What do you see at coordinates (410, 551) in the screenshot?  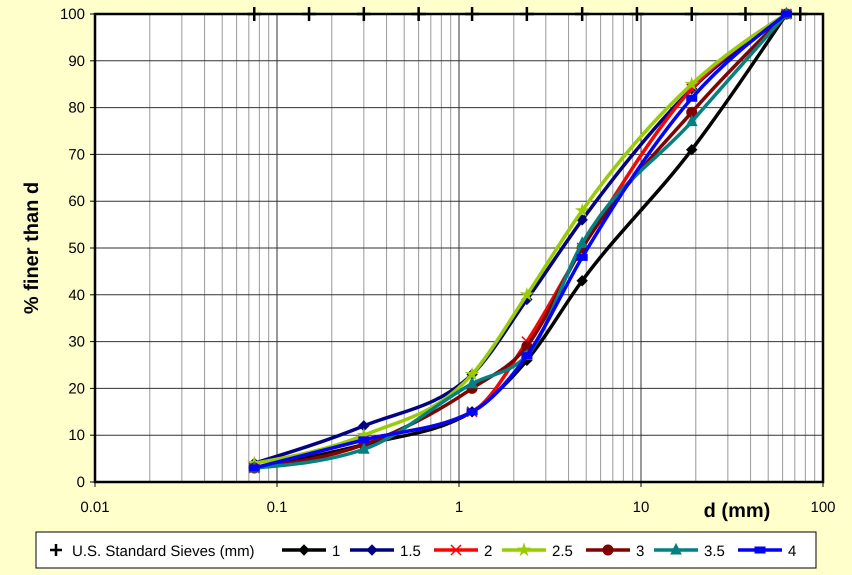 I see `legend-label: 1.5` at bounding box center [410, 551].